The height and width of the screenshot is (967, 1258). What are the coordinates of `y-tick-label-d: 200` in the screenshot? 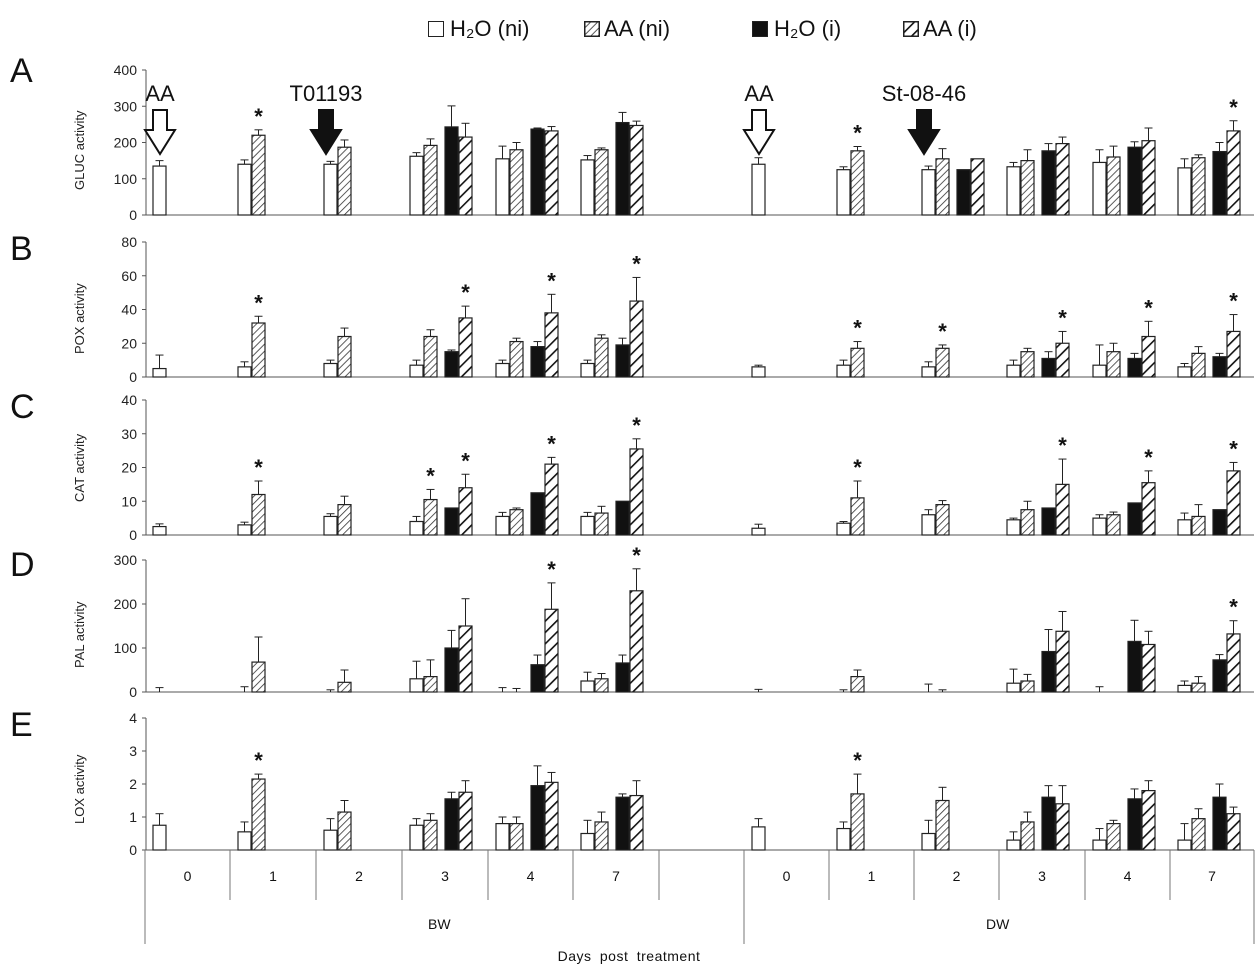 It's located at (126, 604).